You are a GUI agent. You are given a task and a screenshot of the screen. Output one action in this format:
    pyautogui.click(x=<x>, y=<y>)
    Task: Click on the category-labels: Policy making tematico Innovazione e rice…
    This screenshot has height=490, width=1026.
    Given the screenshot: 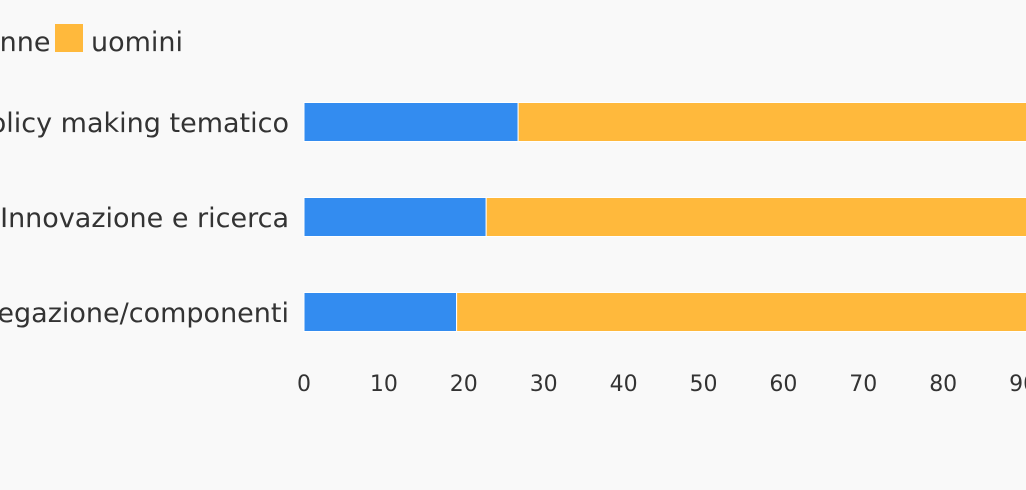 What is the action you would take?
    pyautogui.click(x=144, y=218)
    